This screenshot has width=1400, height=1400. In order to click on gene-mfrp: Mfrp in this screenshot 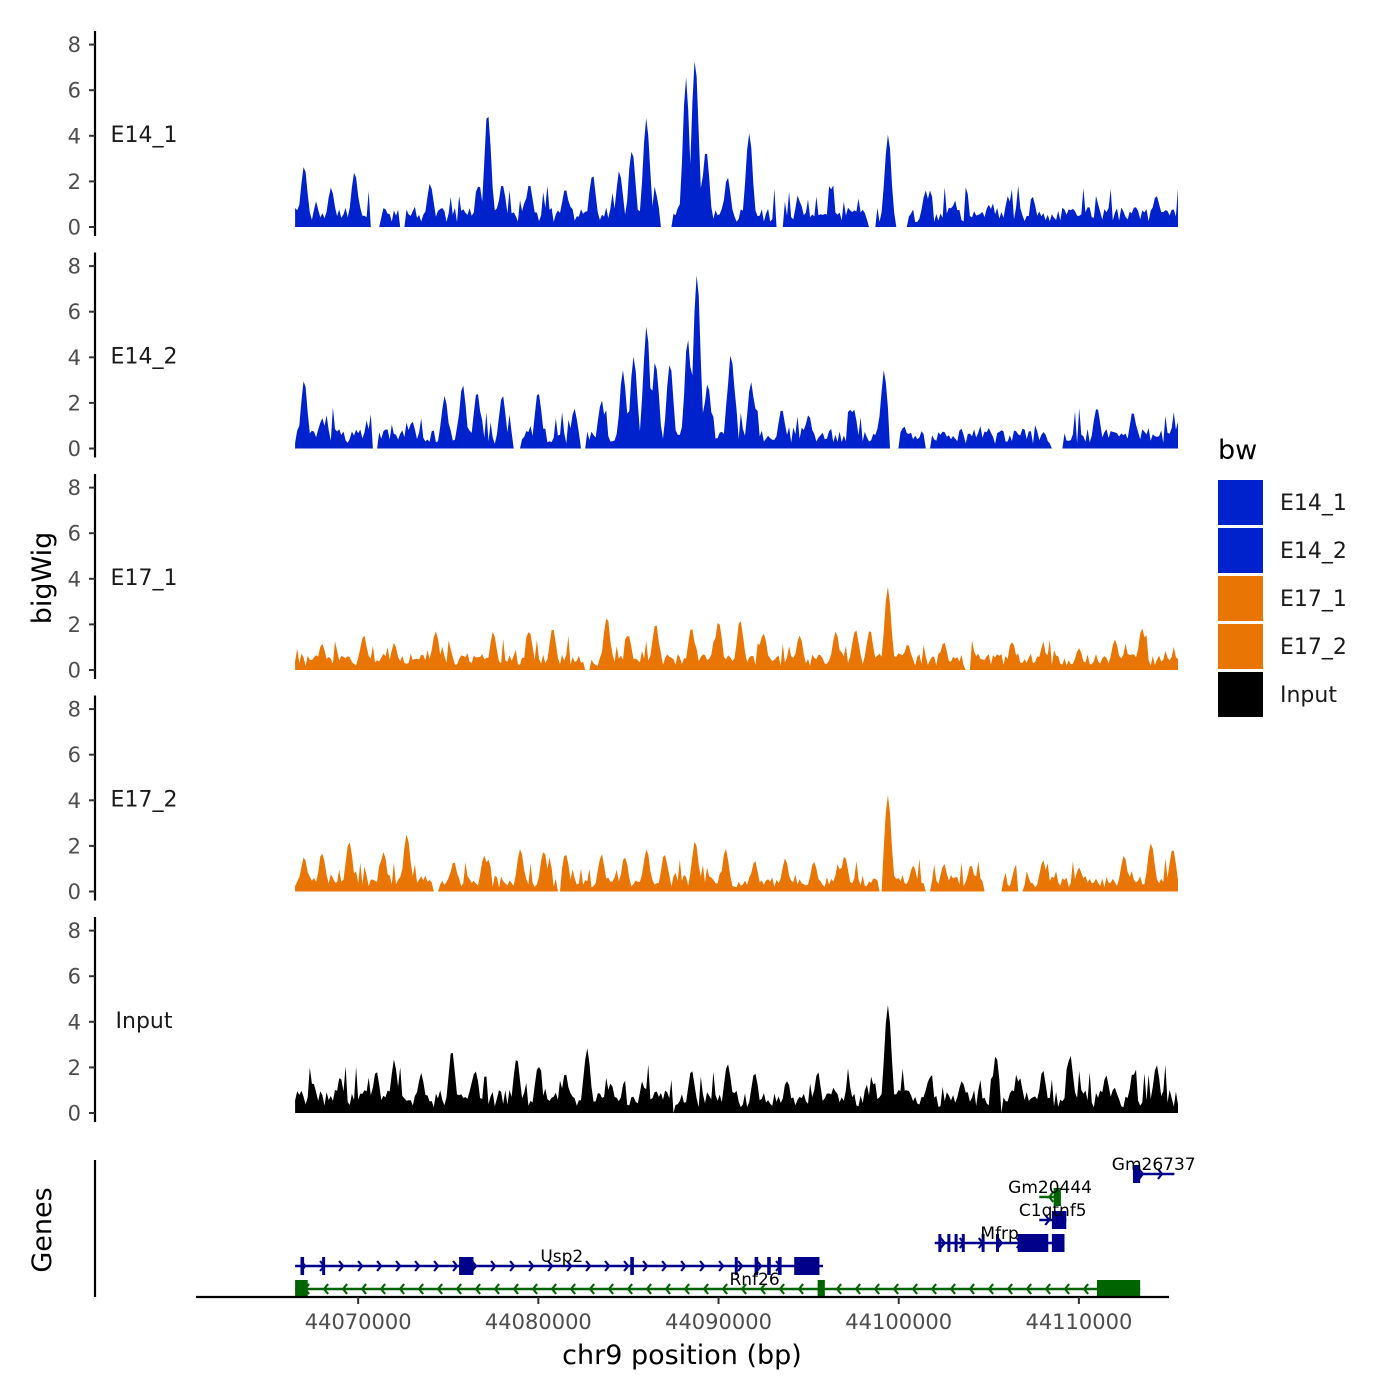, I will do `click(999, 1238)`.